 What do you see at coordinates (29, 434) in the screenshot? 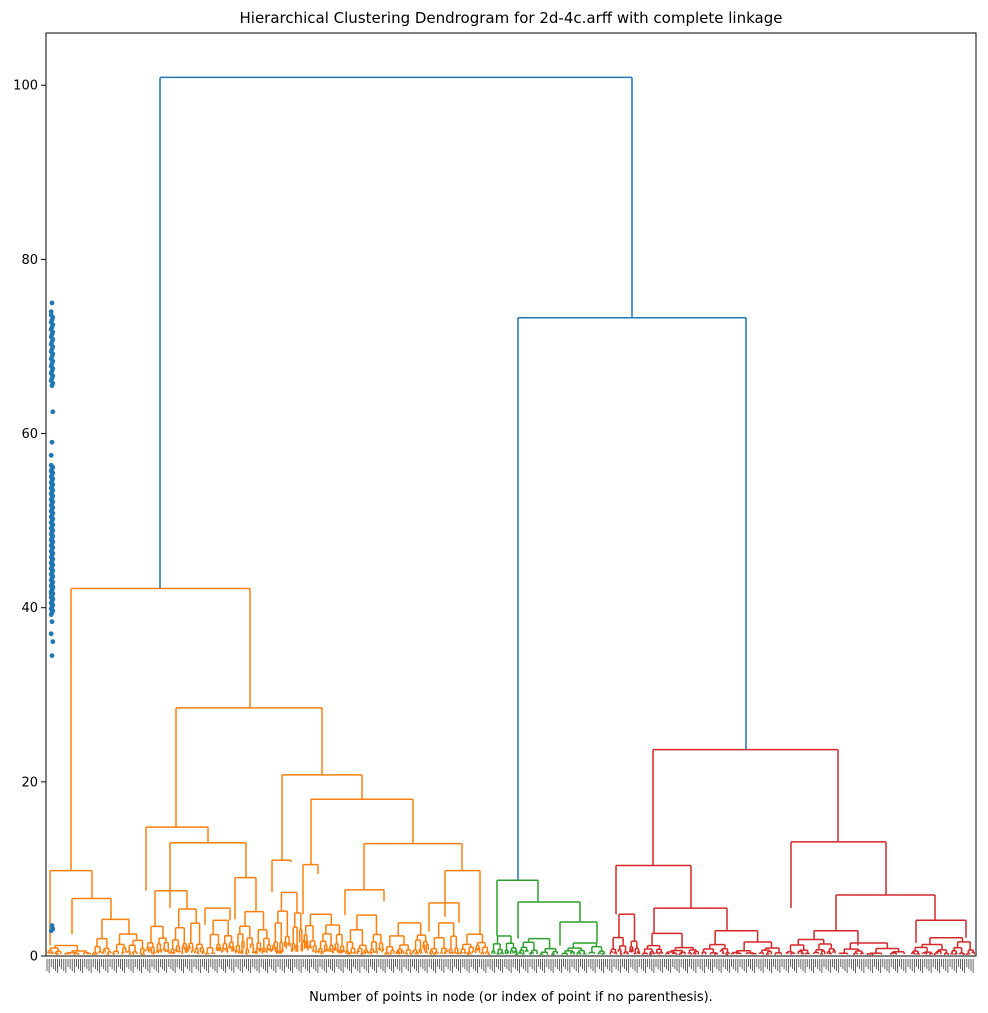
I see `y-tick-label: 60` at bounding box center [29, 434].